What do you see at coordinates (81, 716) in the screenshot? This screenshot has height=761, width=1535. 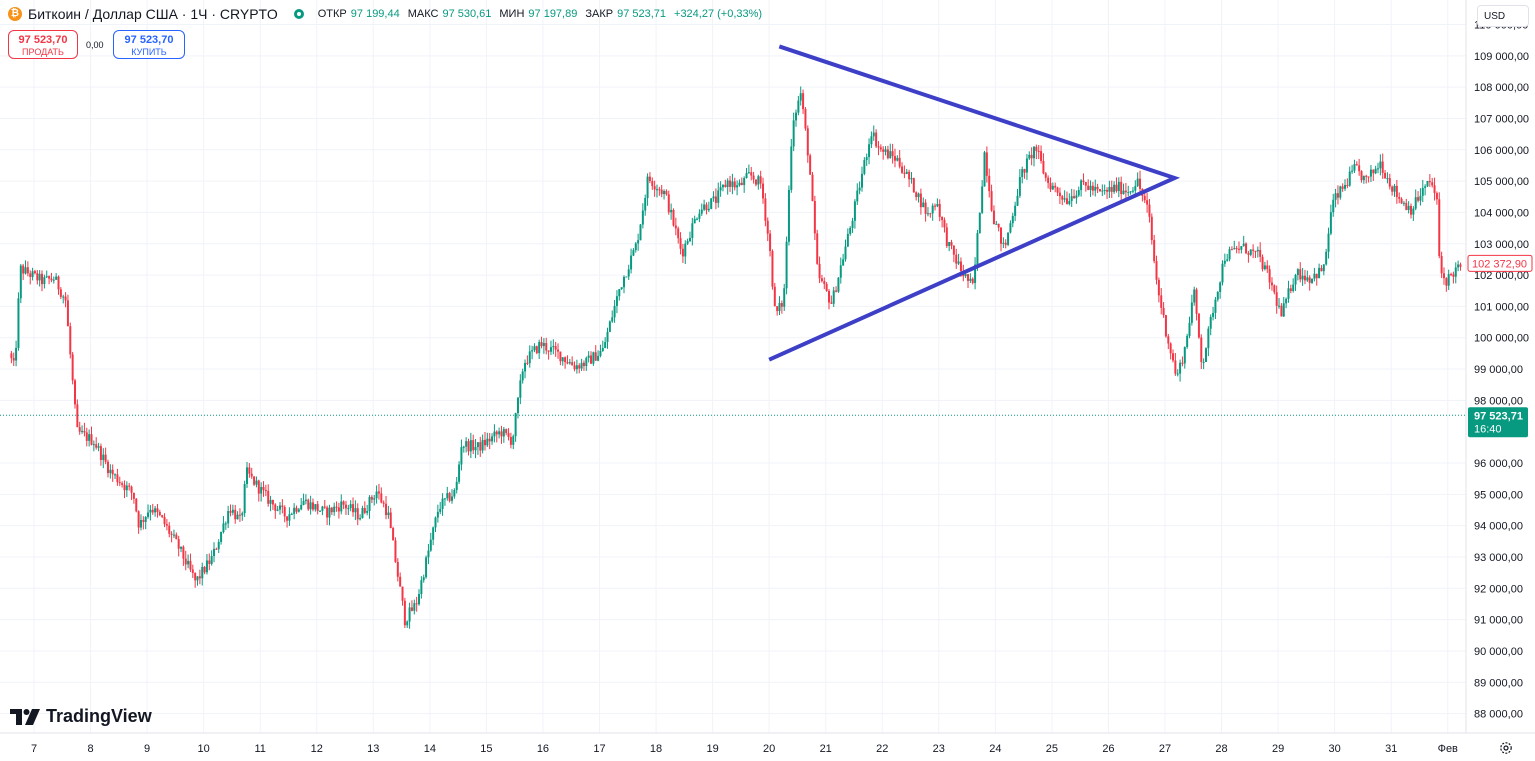 I see `tradingview-logo: TradingView` at bounding box center [81, 716].